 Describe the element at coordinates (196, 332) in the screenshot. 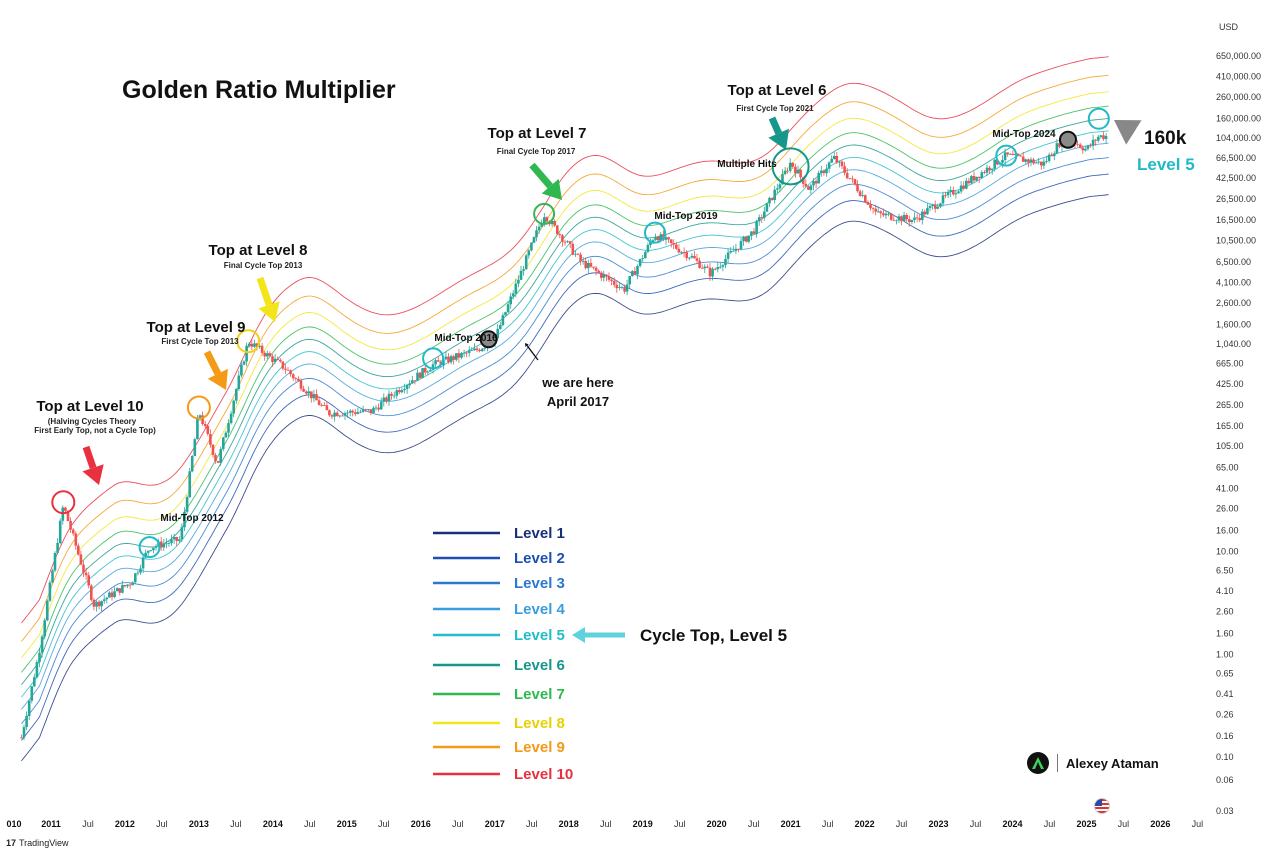

I see `annotation-top9: Top at Level 9 First Cycle Top 2013` at that location.